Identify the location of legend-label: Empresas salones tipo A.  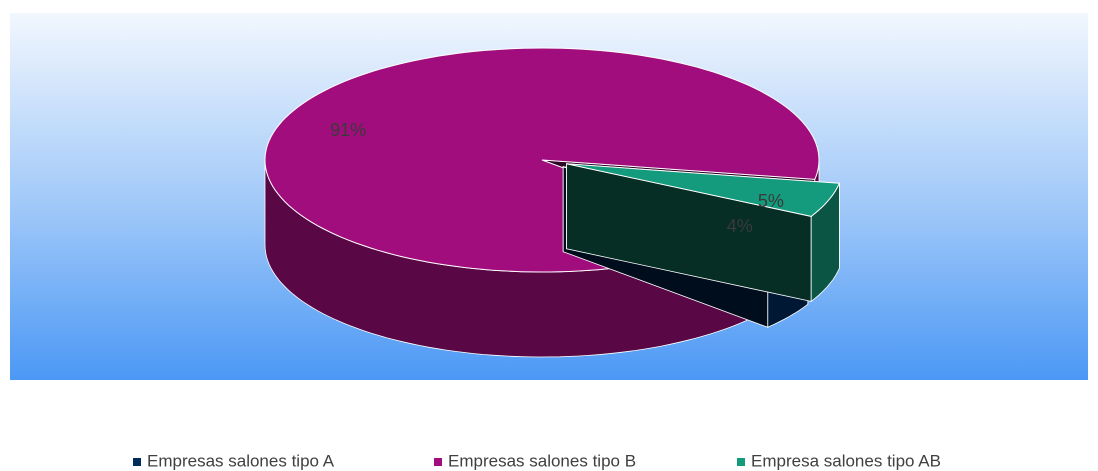
(241, 460).